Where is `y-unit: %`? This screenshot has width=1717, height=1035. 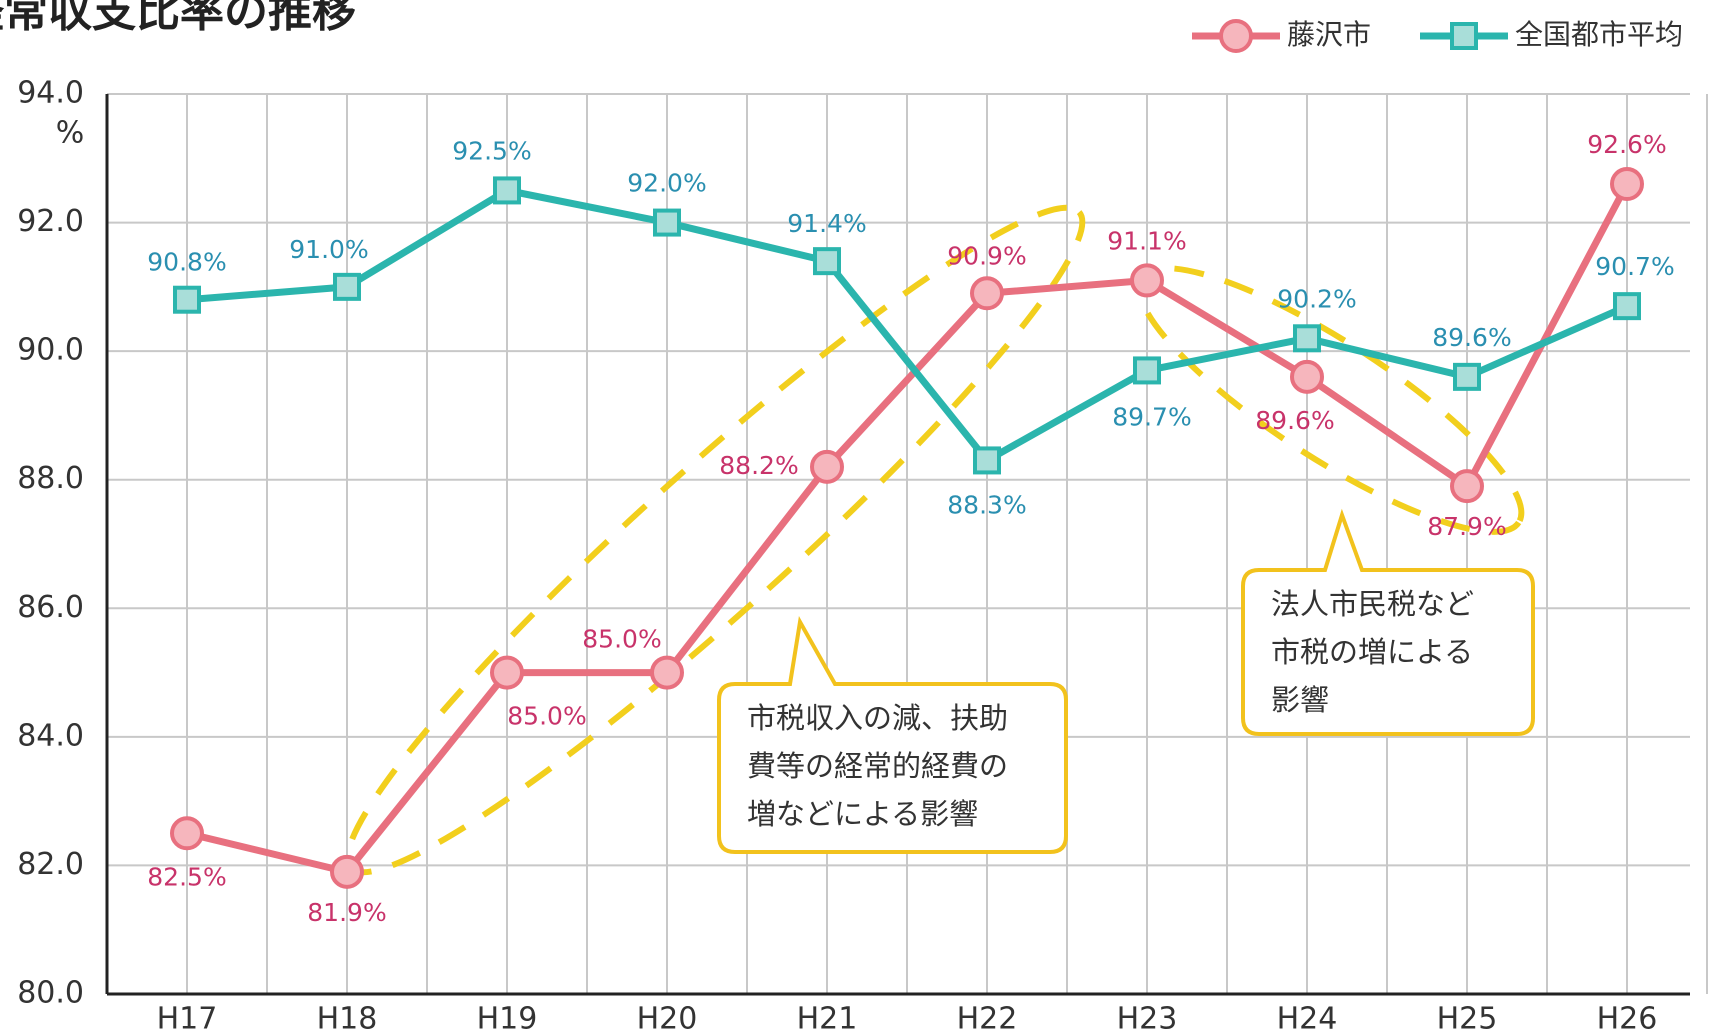
y-unit: % is located at coordinates (70, 133).